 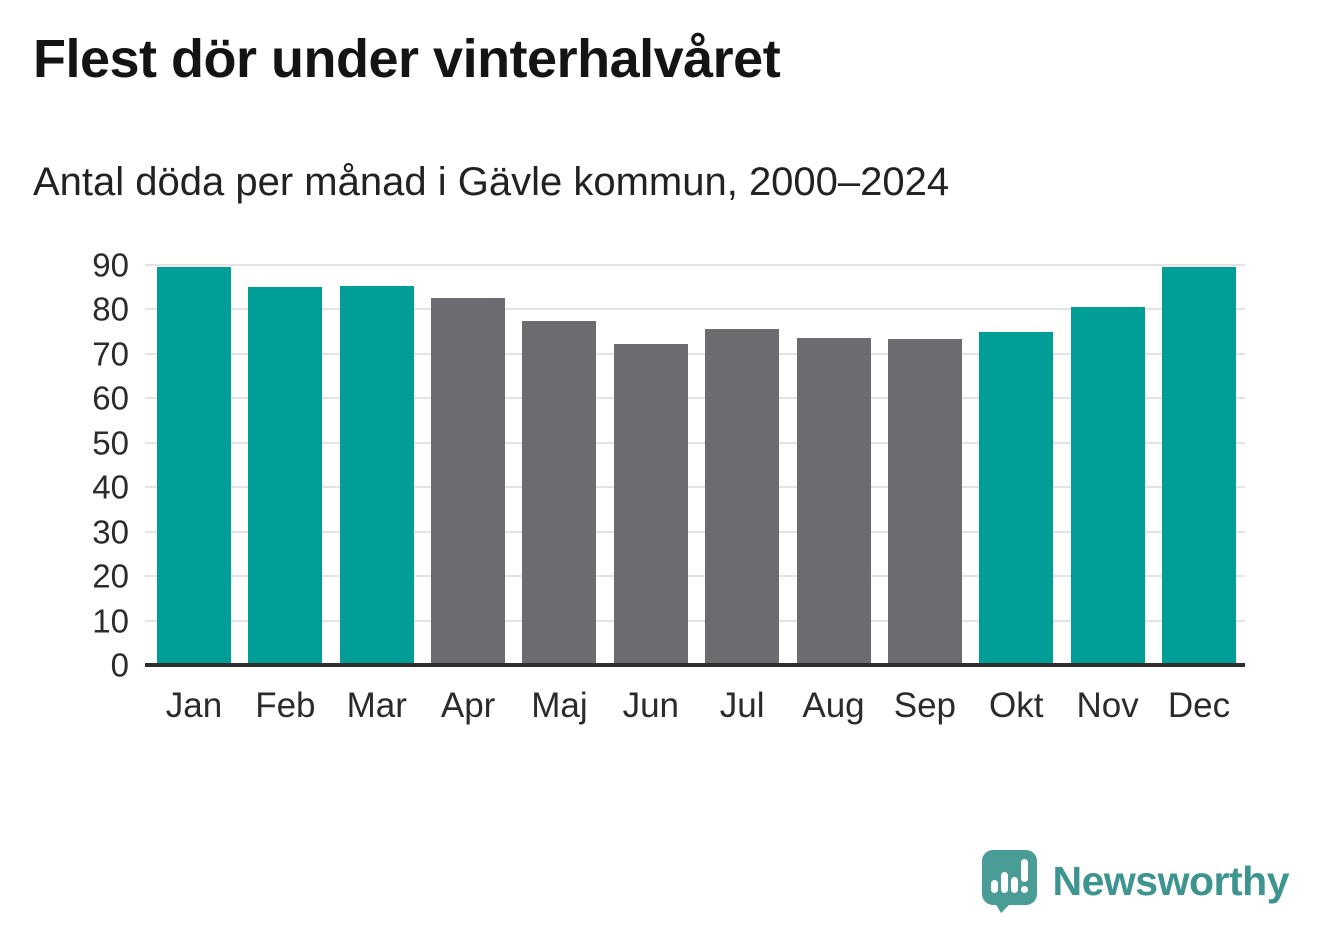 What do you see at coordinates (1199, 705) in the screenshot?
I see `x-axis-label-dec: Dec` at bounding box center [1199, 705].